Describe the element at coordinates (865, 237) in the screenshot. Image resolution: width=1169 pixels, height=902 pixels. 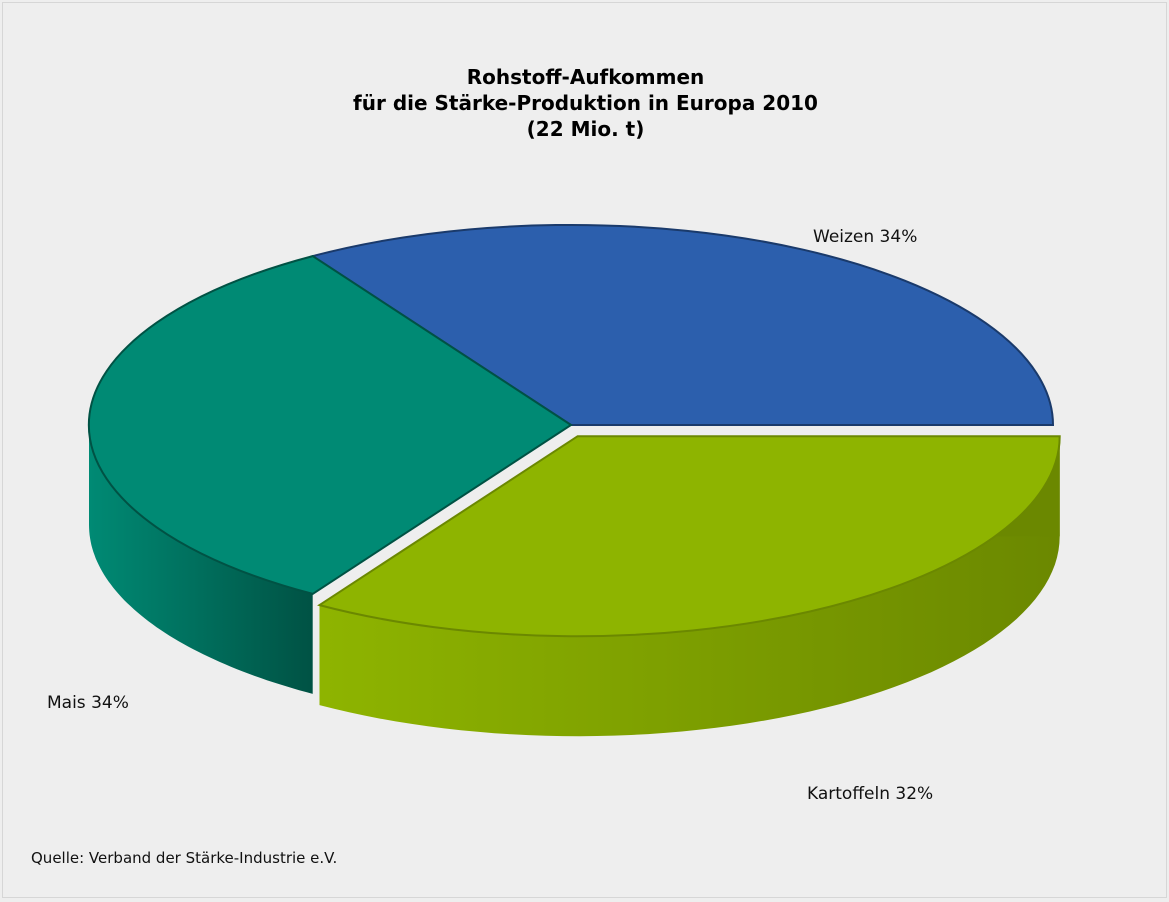
I see `slice-label-weizen: Weizen 34%` at that location.